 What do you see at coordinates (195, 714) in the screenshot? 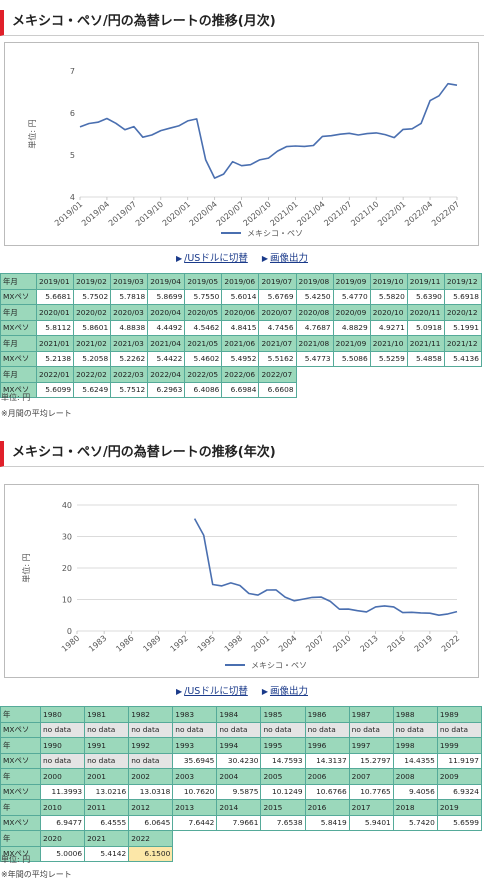
I see `column-header: 1983` at bounding box center [195, 714].